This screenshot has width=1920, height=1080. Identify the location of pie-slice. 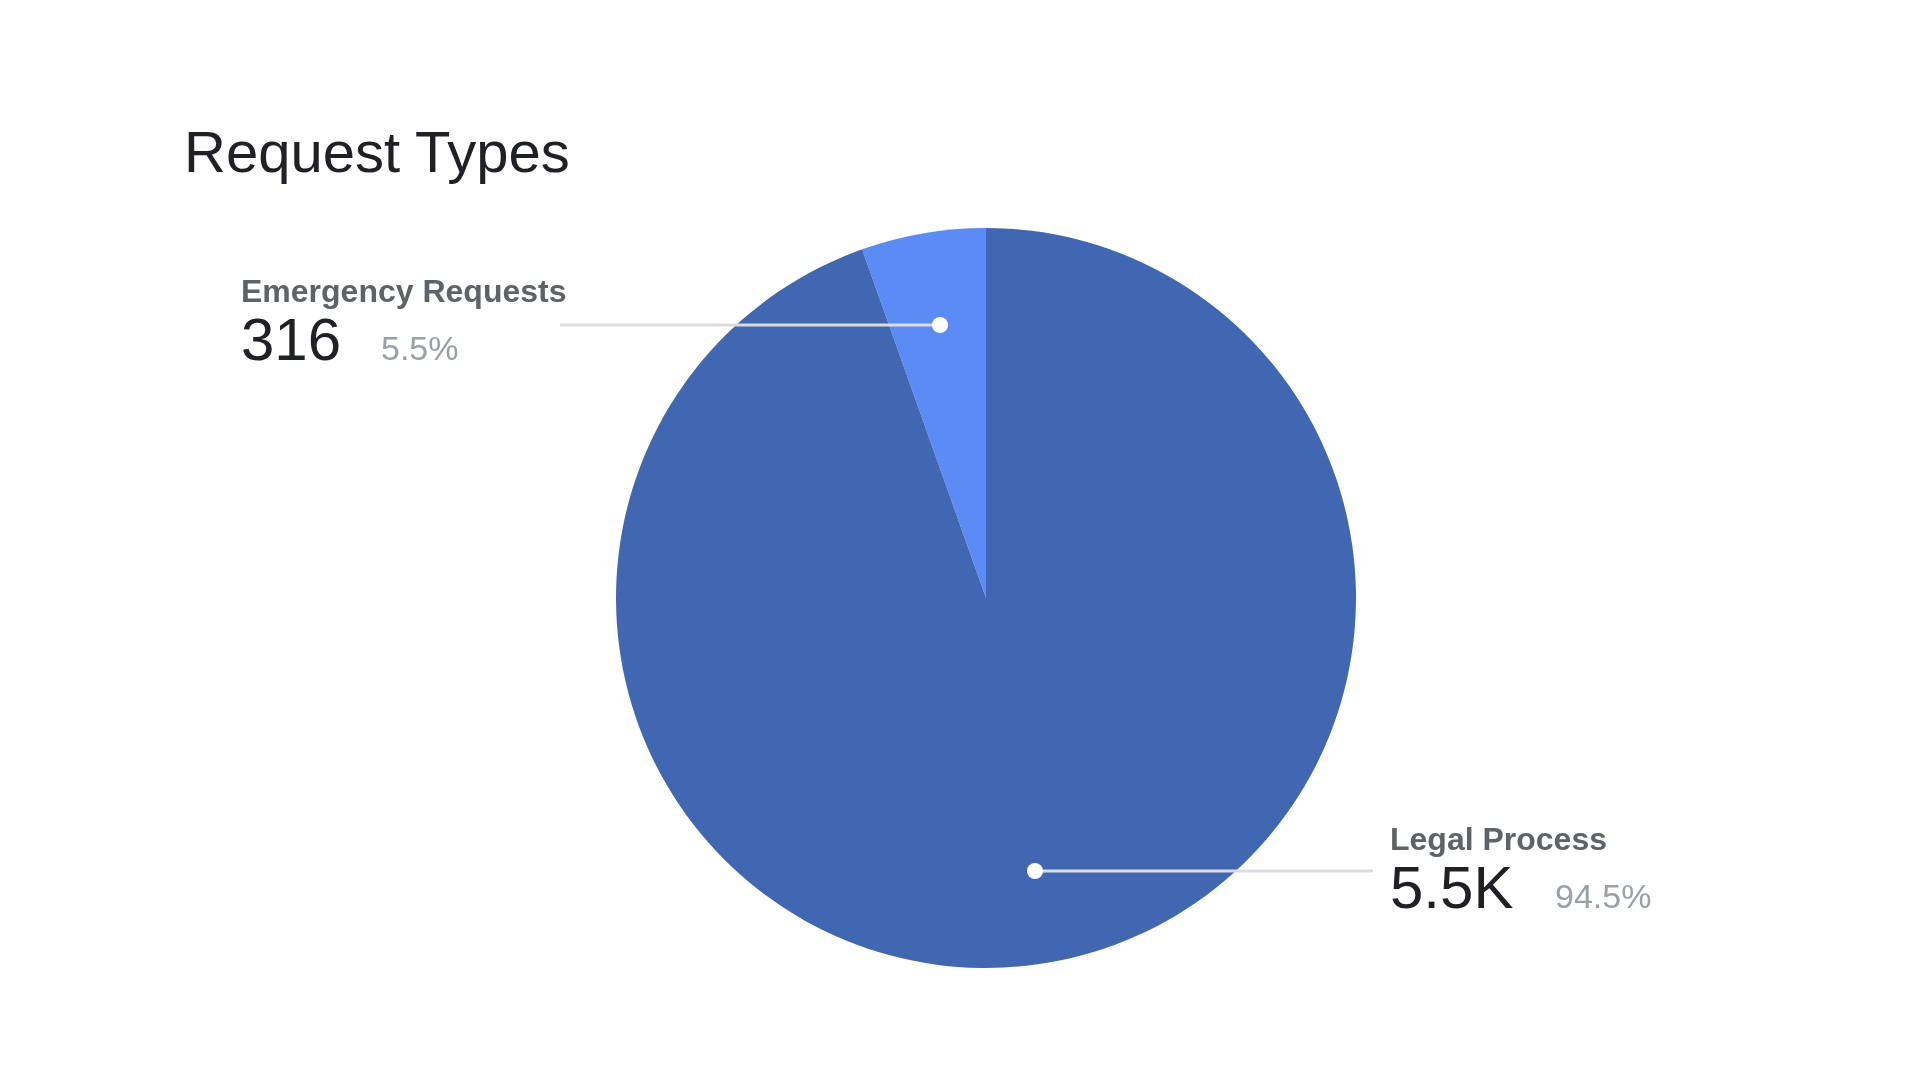
(924, 413).